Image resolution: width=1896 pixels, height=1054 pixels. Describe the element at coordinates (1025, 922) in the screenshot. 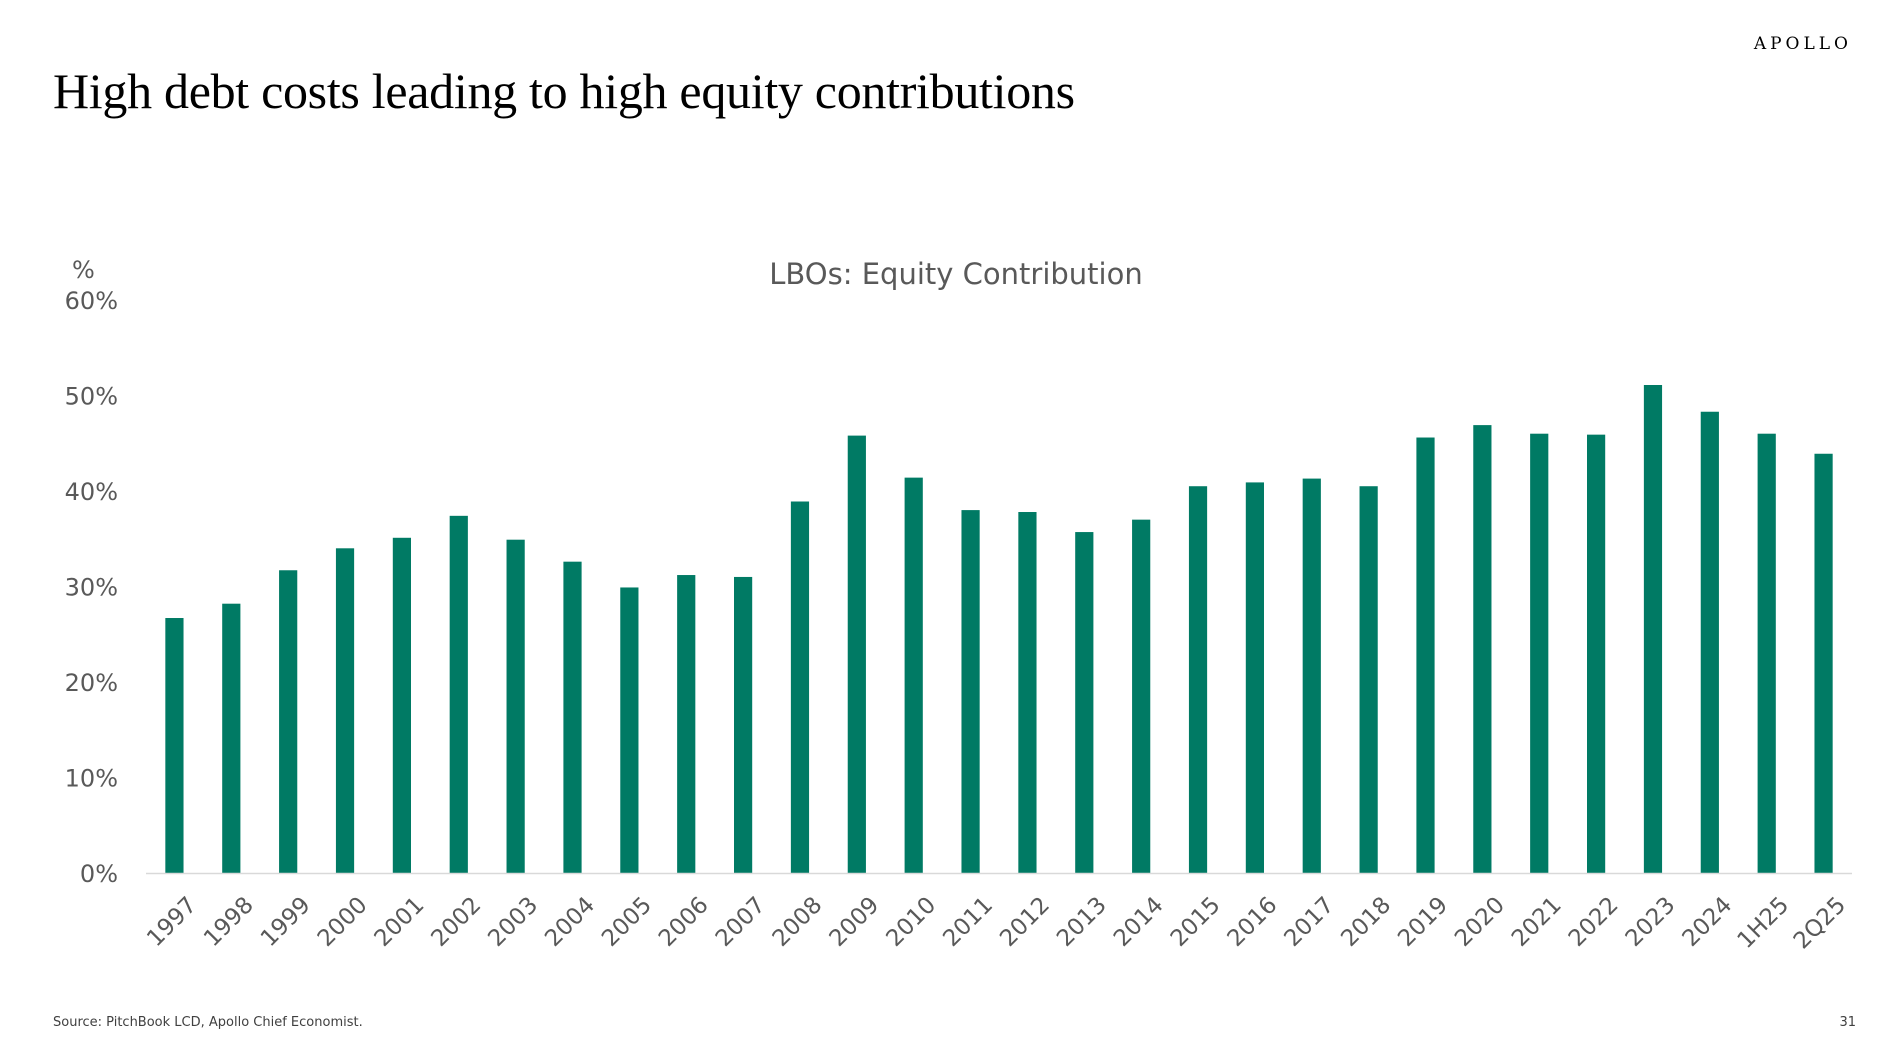

I see `x-tick-label: 2012` at that location.